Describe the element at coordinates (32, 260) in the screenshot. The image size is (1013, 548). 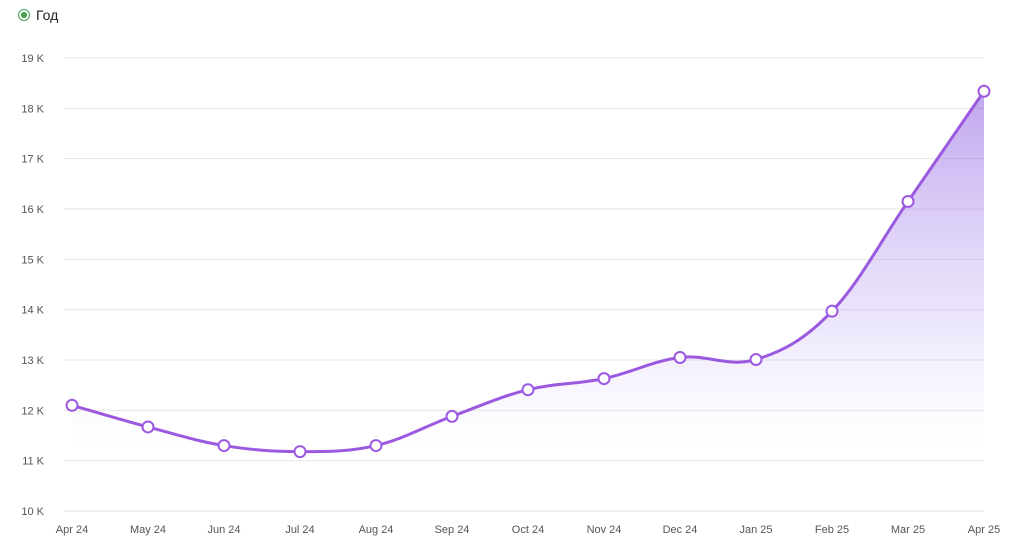
I see `y-tick-label: 15 K` at that location.